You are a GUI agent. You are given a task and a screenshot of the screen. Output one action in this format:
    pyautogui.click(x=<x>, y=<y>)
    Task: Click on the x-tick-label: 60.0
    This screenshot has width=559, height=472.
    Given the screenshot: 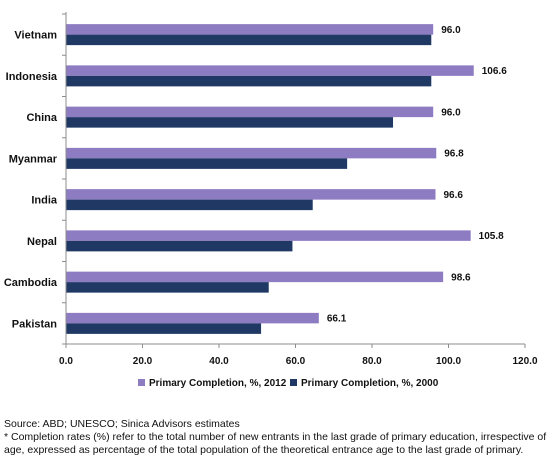 What is the action you would take?
    pyautogui.click(x=296, y=361)
    